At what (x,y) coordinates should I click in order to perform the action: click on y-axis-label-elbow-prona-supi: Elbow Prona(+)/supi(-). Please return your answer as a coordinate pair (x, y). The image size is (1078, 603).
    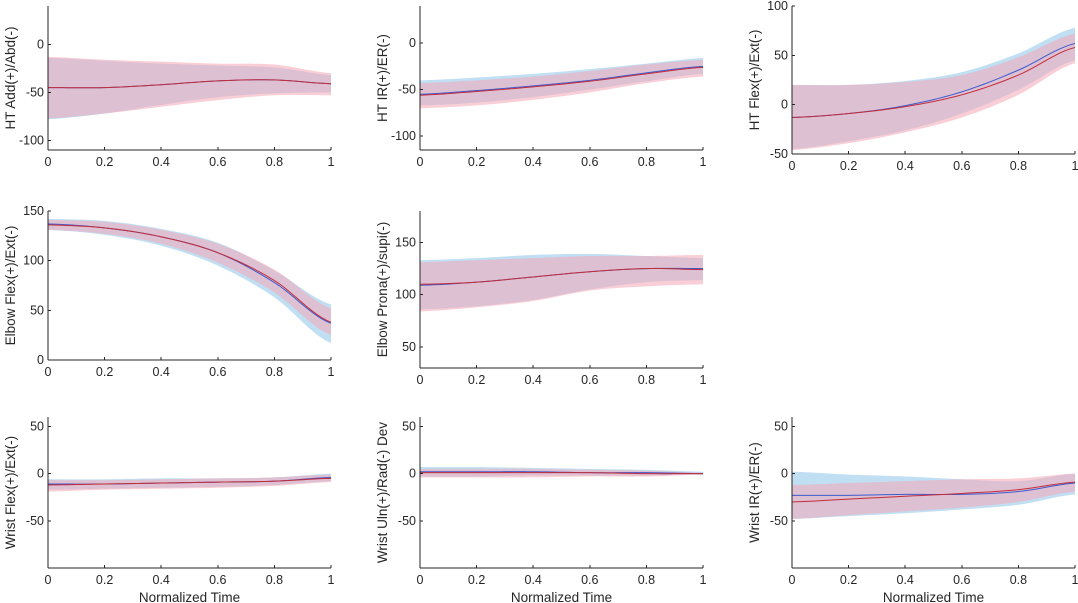
    Looking at the image, I should click on (382, 289).